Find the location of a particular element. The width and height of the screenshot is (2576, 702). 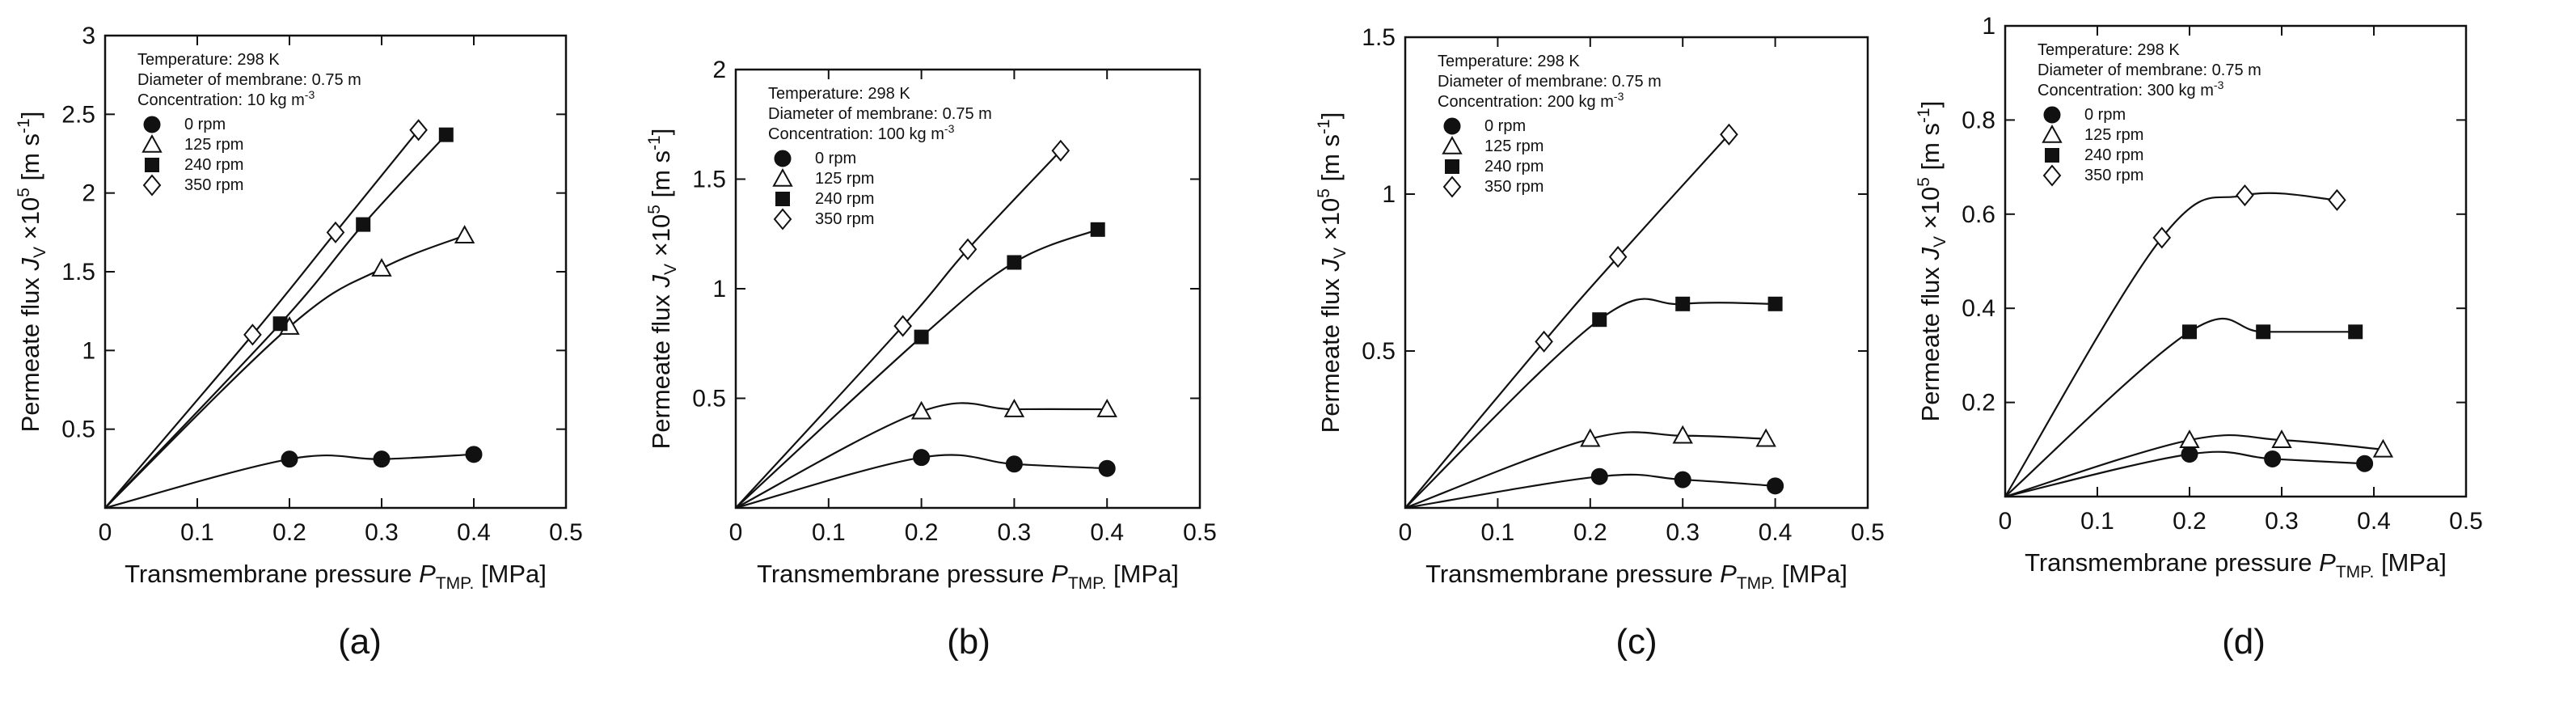

info-concentration: Concentration: 200 kg m-3 is located at coordinates (1531, 100).